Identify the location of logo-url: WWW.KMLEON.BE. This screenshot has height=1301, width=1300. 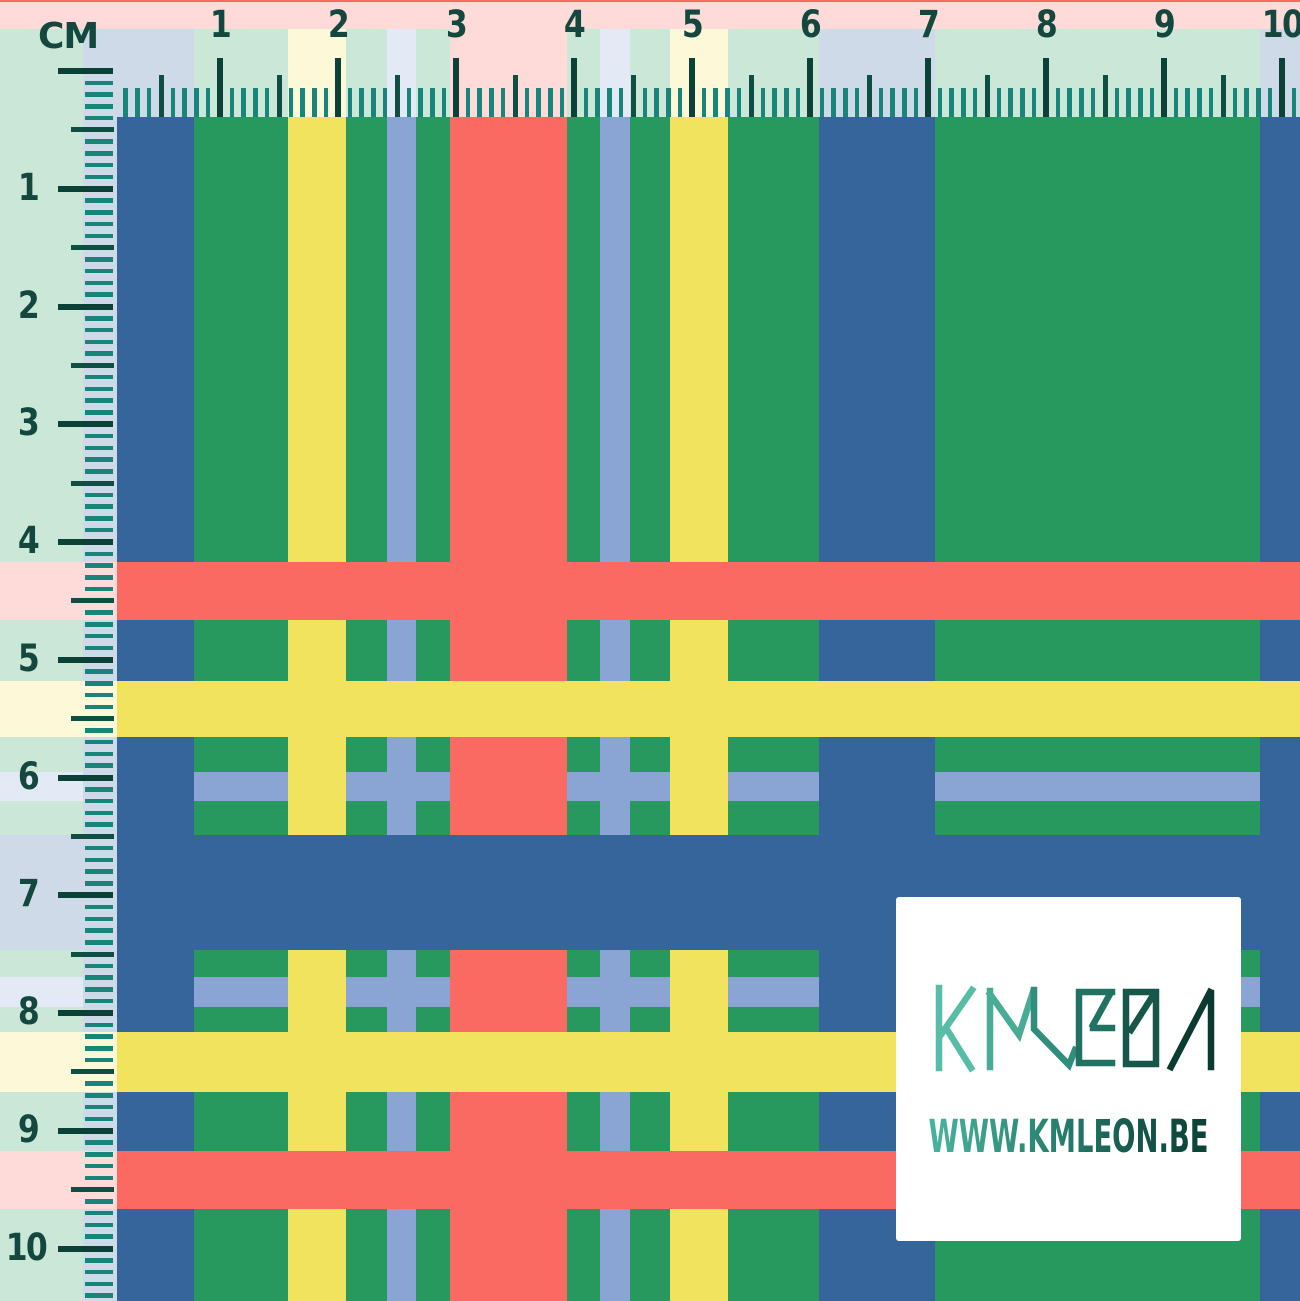
(1069, 1136).